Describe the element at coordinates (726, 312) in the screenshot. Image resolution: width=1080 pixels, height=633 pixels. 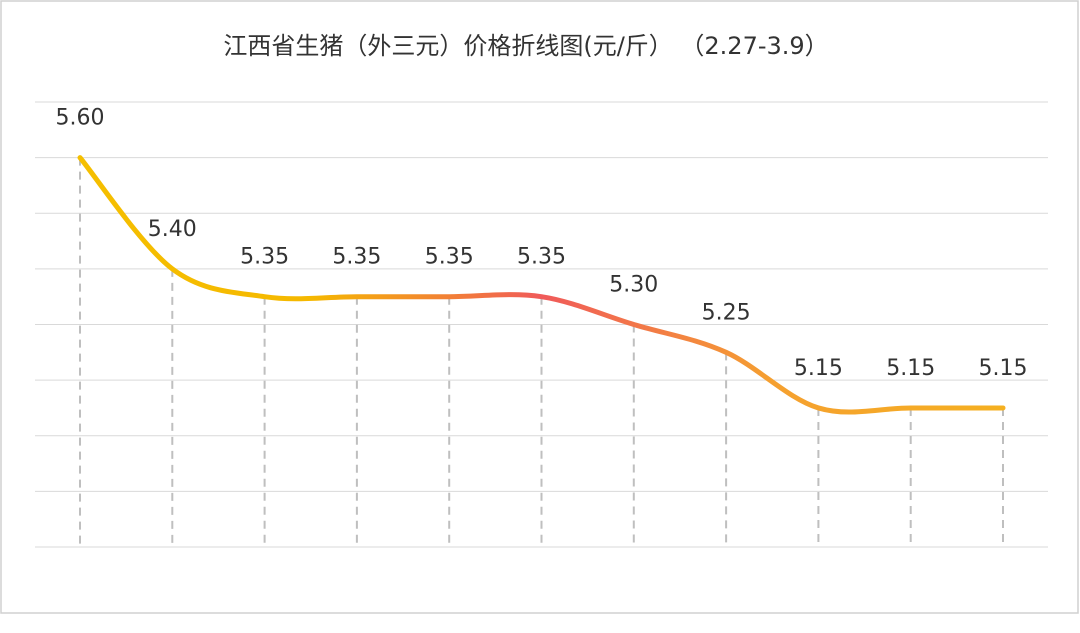
I see `data-label: 5.25` at that location.